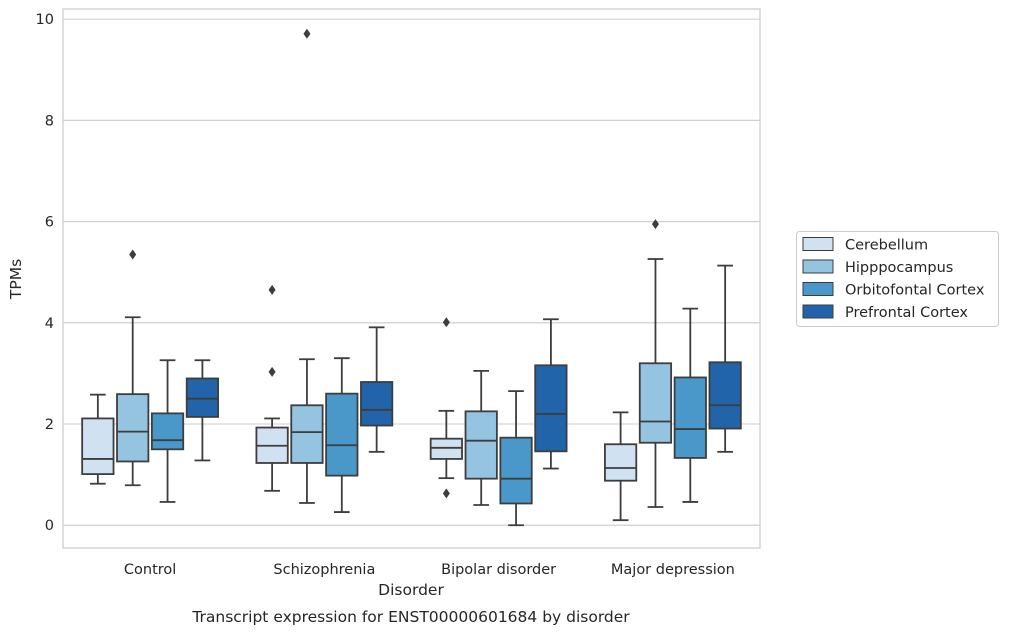 The height and width of the screenshot is (634, 1009). Describe the element at coordinates (899, 268) in the screenshot. I see `legend-label: Hipppocampus` at that location.